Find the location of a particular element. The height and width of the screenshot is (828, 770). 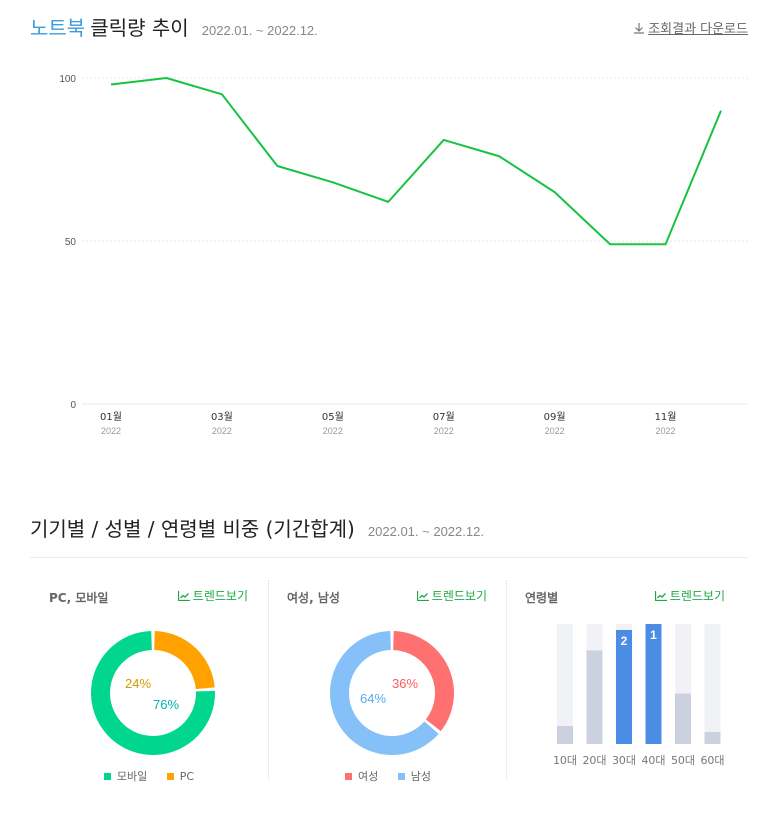

x-tick-month-label: 11월 is located at coordinates (666, 417).